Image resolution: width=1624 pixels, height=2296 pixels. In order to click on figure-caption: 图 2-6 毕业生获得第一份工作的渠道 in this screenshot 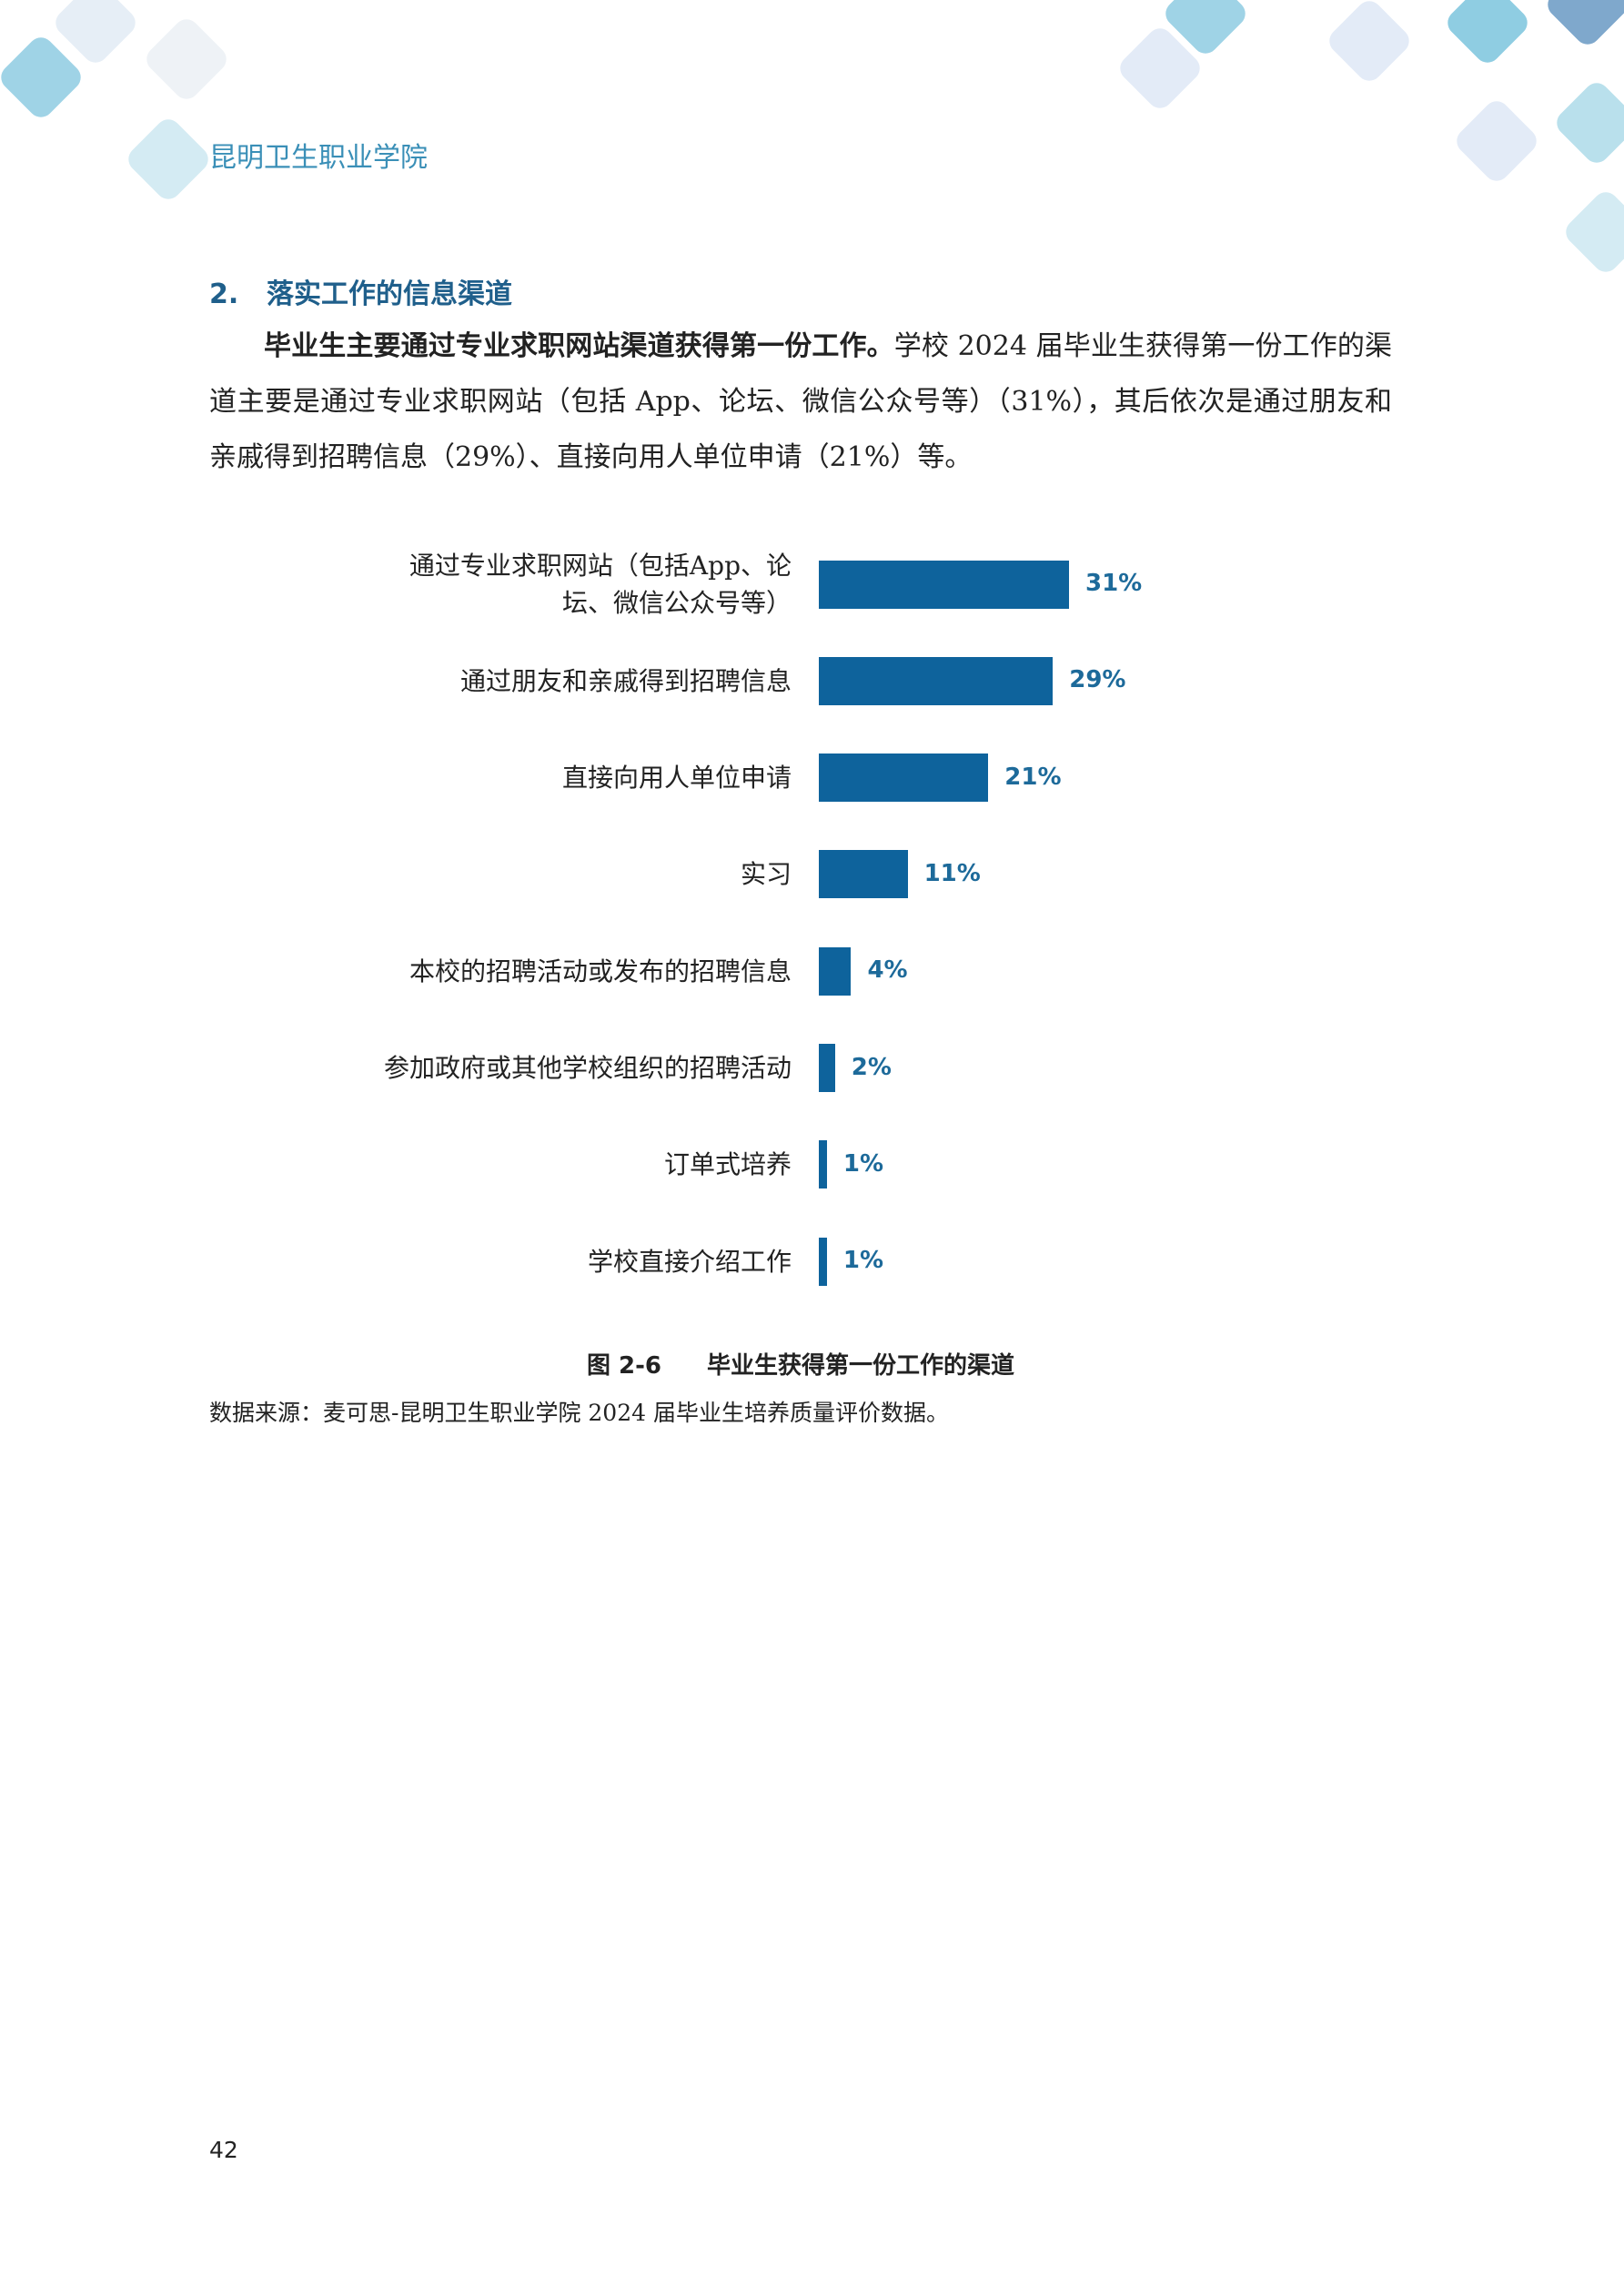, I will do `click(800, 1364)`.